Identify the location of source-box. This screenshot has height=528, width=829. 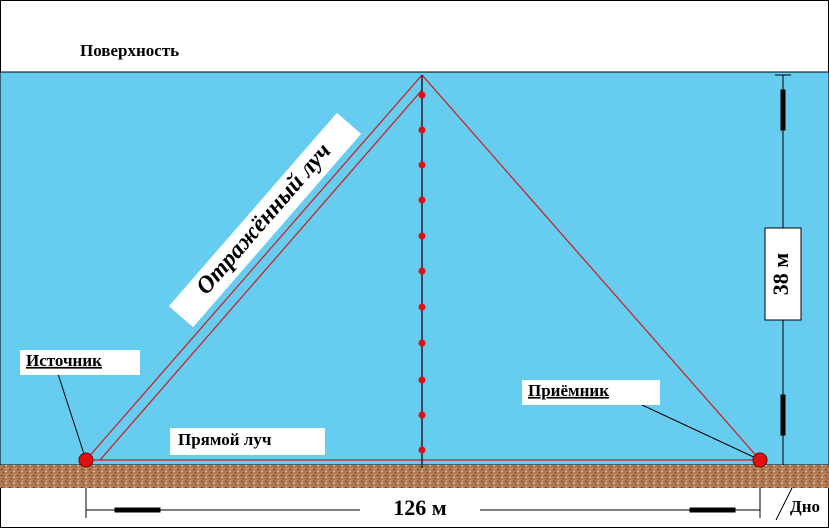
(80, 362).